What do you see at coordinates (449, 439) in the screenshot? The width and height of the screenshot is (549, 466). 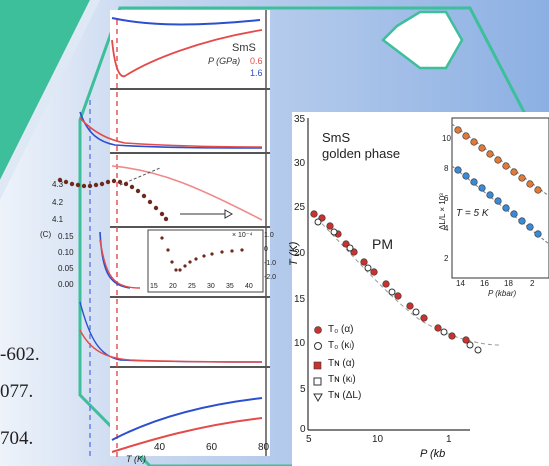 I see `right-xtick-3: 1` at bounding box center [449, 439].